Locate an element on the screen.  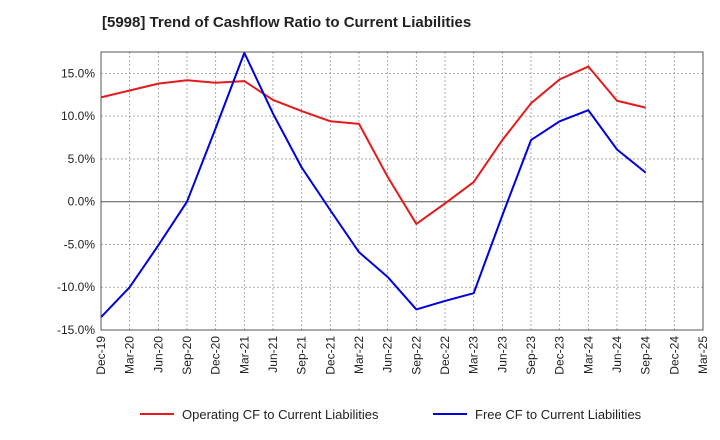
x-tick-label: Sep-23 is located at coordinates (531, 355).